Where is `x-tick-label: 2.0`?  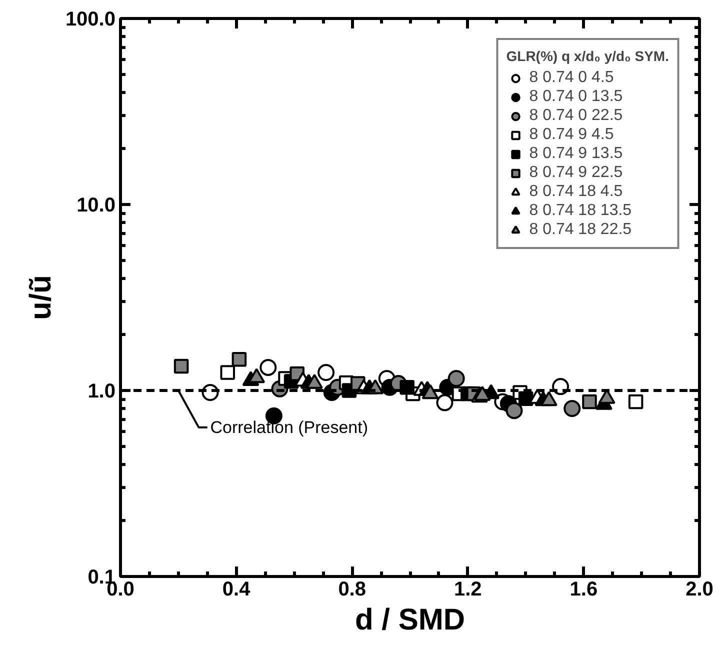 x-tick-label: 2.0 is located at coordinates (700, 589).